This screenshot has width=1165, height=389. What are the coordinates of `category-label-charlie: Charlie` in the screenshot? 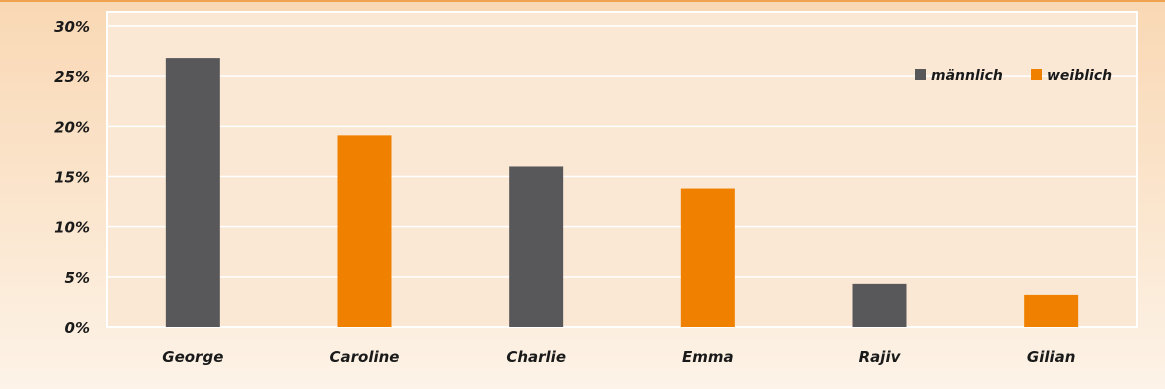 It's located at (536, 357).